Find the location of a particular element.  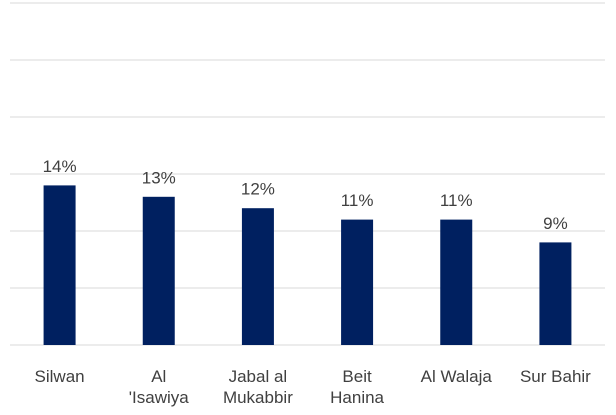

x-tick-label: Jabal al Mukabbir is located at coordinates (257, 387).